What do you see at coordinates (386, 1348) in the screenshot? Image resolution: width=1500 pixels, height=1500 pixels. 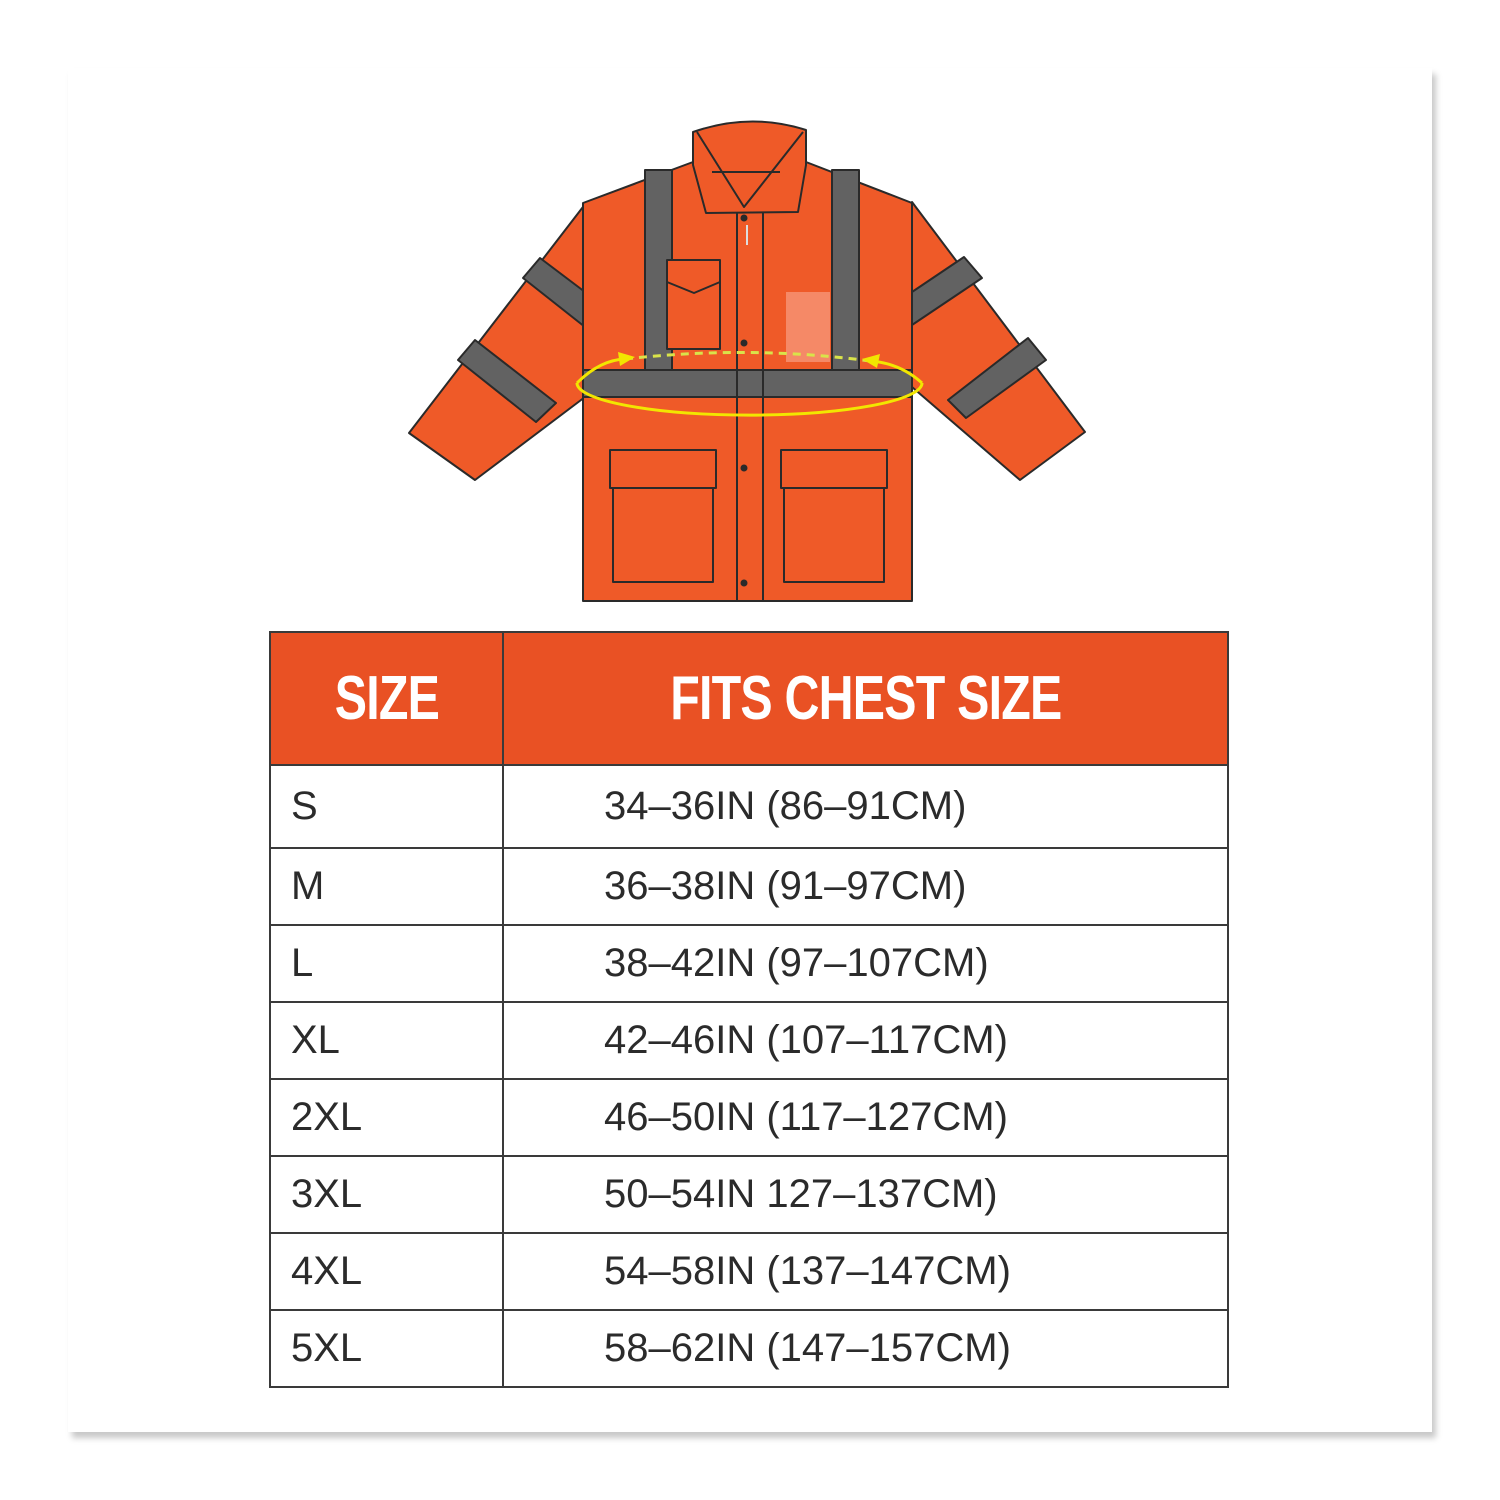 I see `size-cell: 5XL` at bounding box center [386, 1348].